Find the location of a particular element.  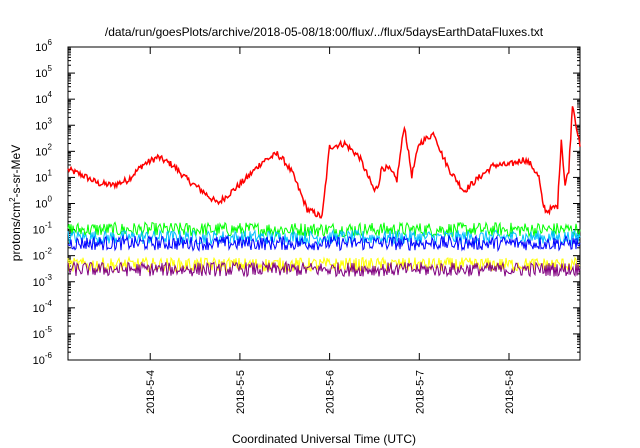

y-tick-label: 10³ is located at coordinates (43, 124).